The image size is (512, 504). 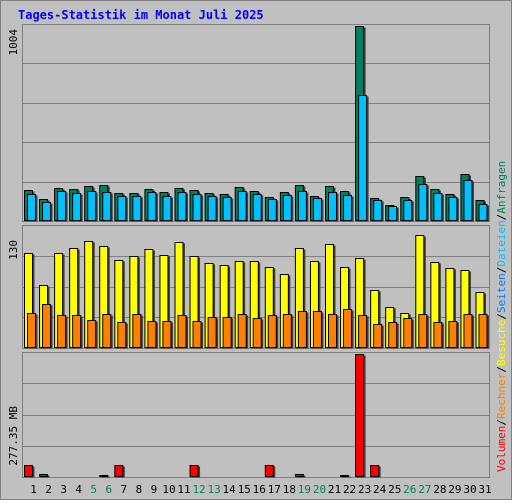 I want to click on x-tick-label: 17, so click(x=274, y=489).